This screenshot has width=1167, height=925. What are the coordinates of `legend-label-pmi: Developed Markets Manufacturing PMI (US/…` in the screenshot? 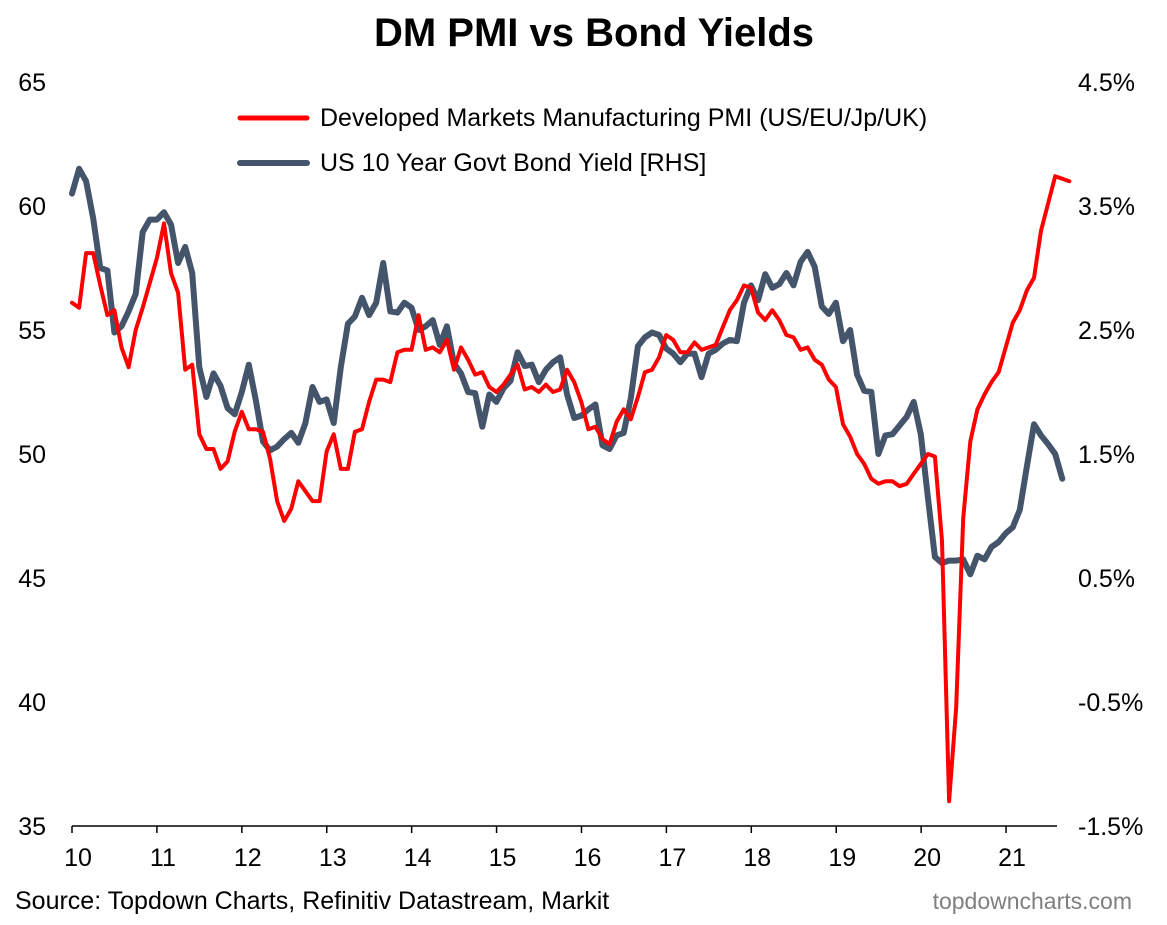 It's located at (623, 118).